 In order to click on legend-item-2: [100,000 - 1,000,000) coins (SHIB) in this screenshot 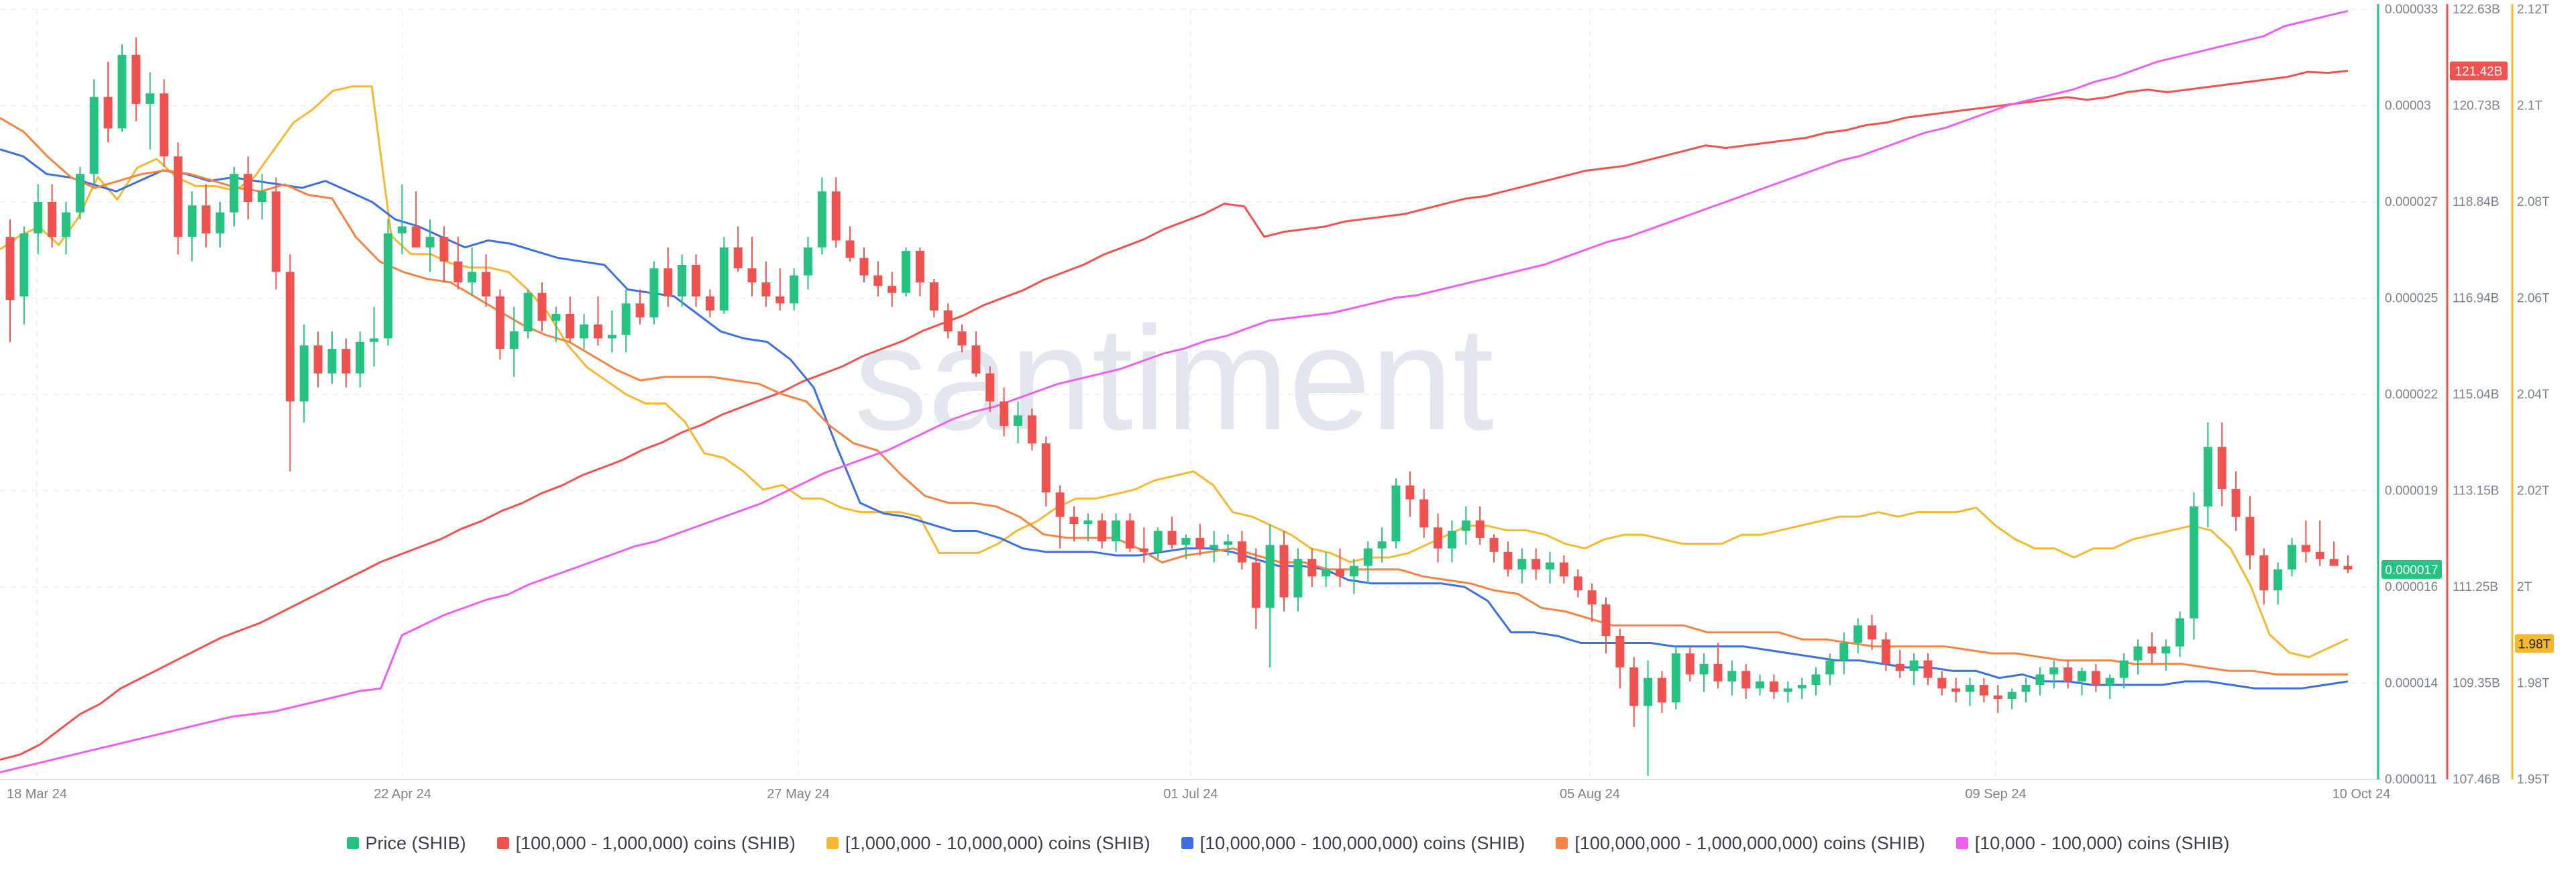, I will do `click(646, 843)`.